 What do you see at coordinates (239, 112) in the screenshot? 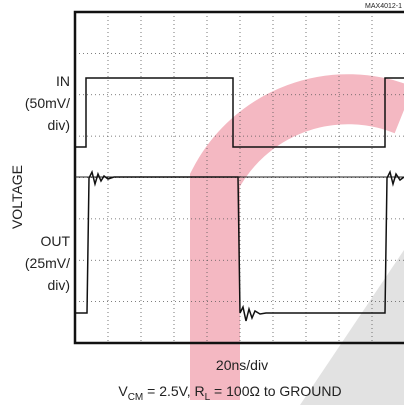
I see `in-trace` at bounding box center [239, 112].